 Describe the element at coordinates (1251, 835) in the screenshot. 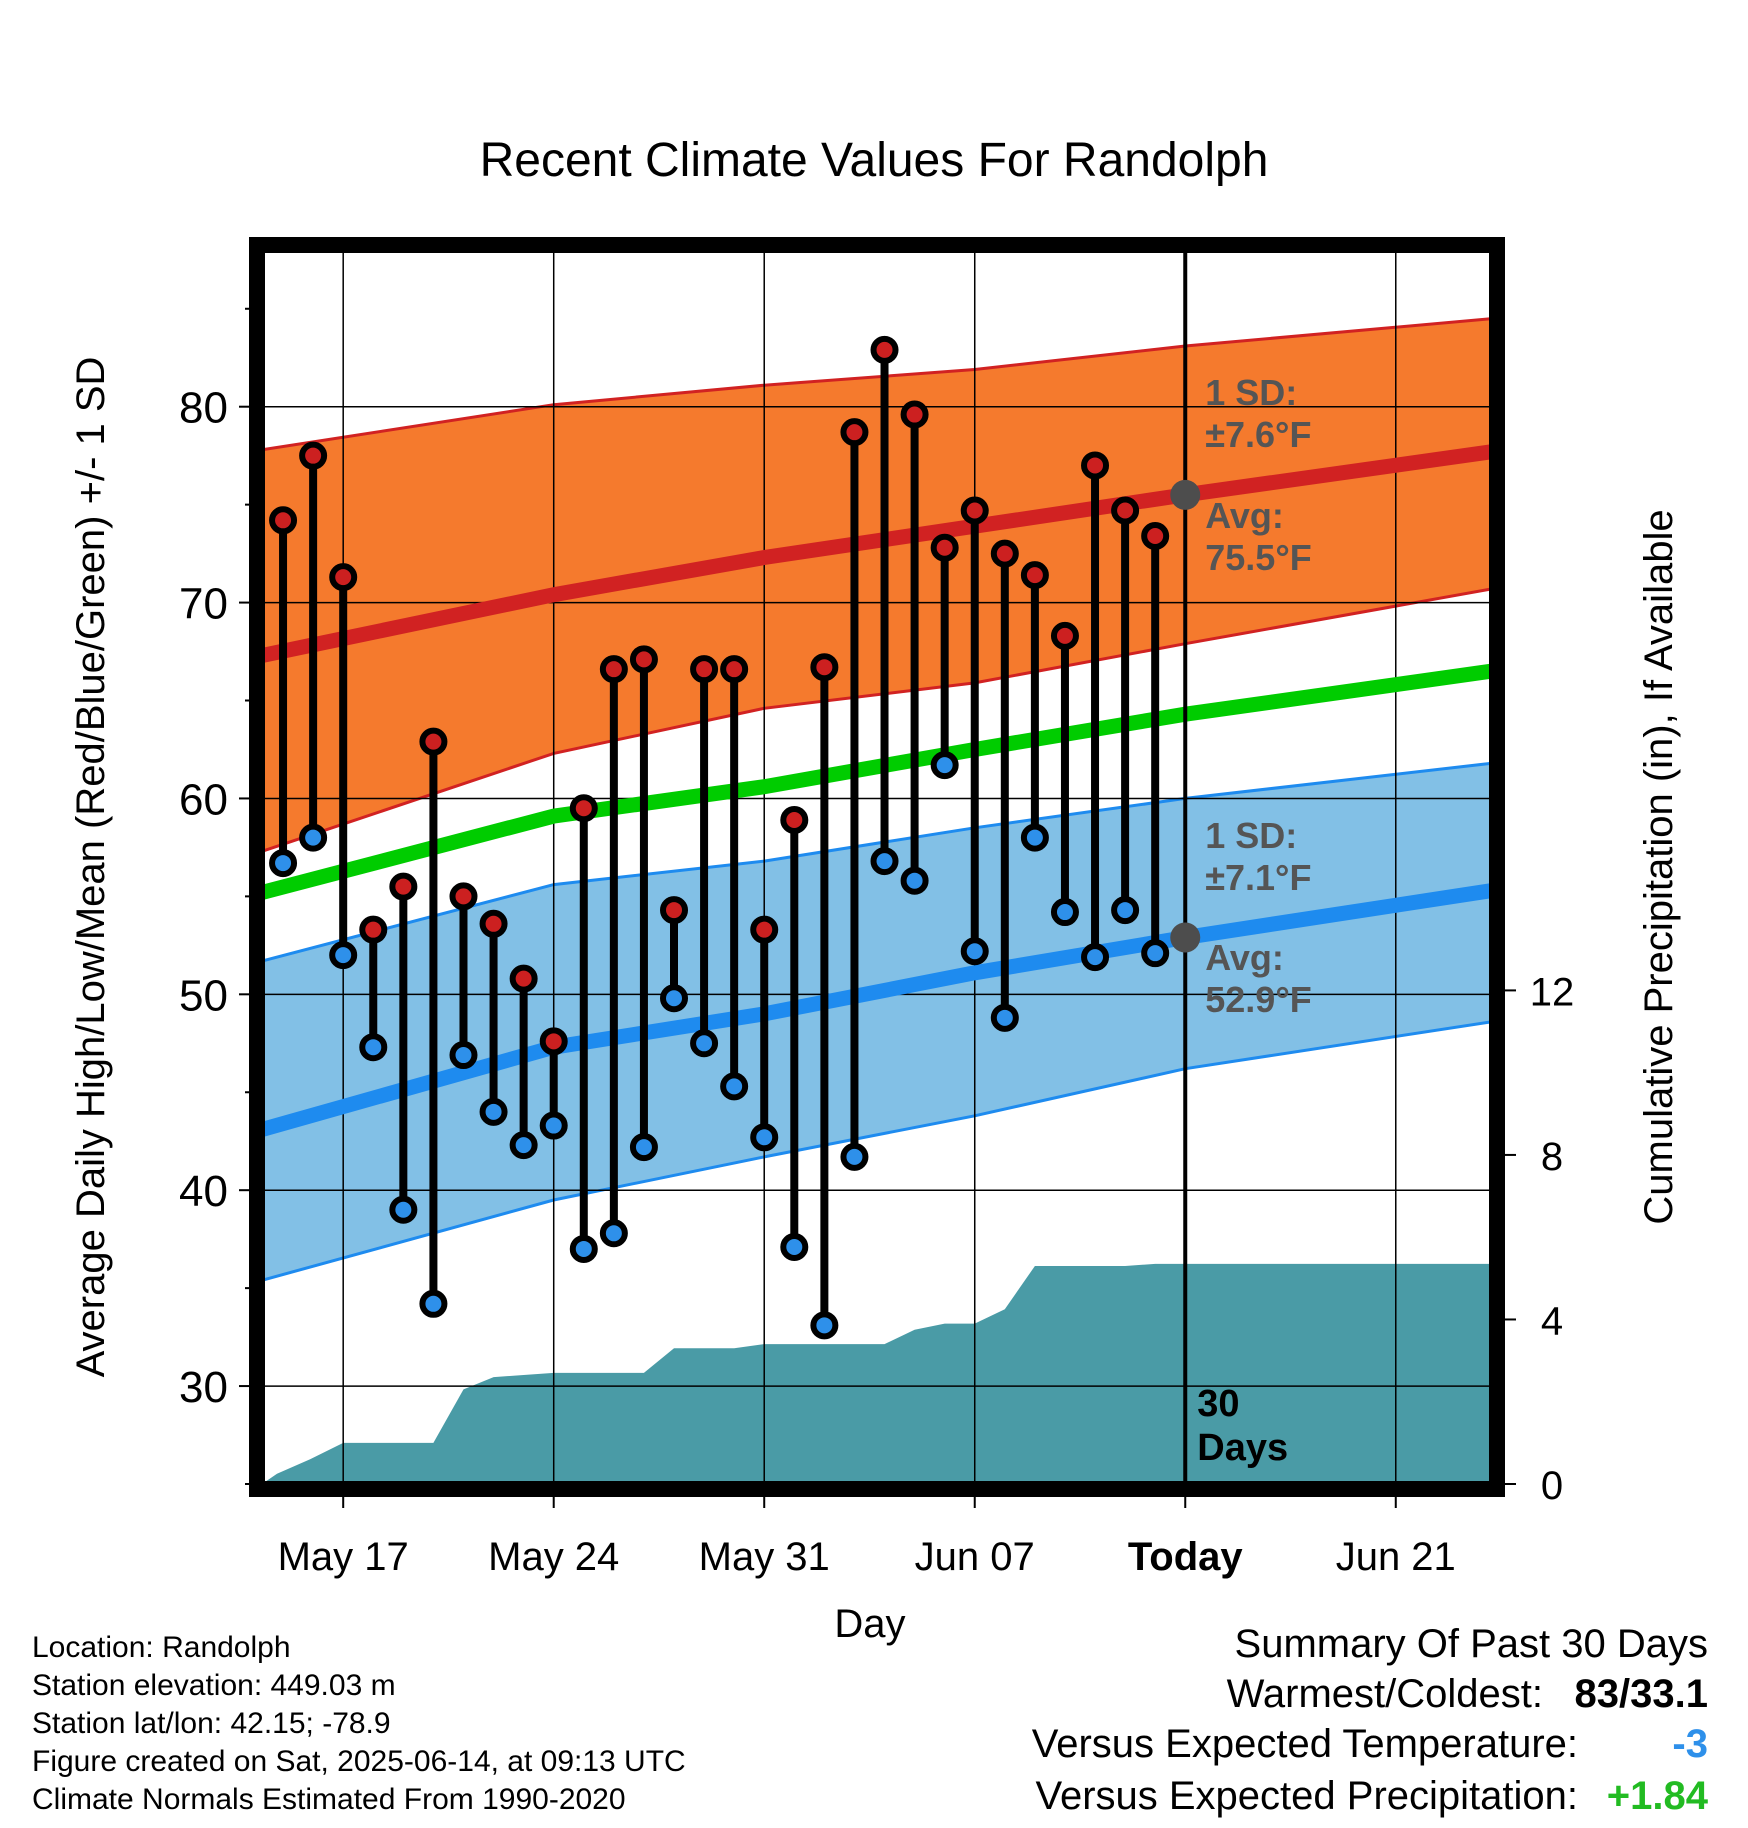

I see `low-sd-annotation-line-1: 1 SD:` at that location.